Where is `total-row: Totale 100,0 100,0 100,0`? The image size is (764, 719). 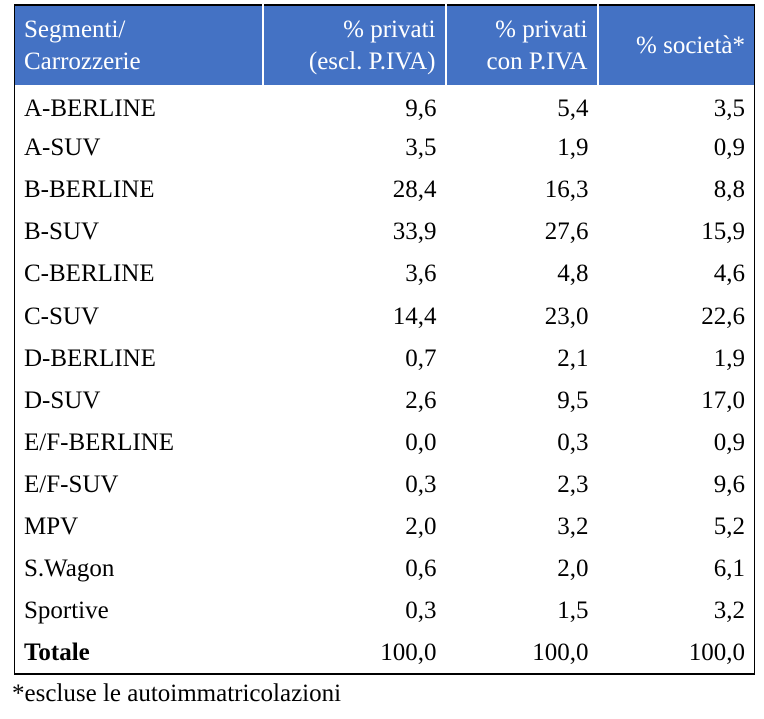
total-row: Totale 100,0 100,0 100,0 is located at coordinates (385, 653).